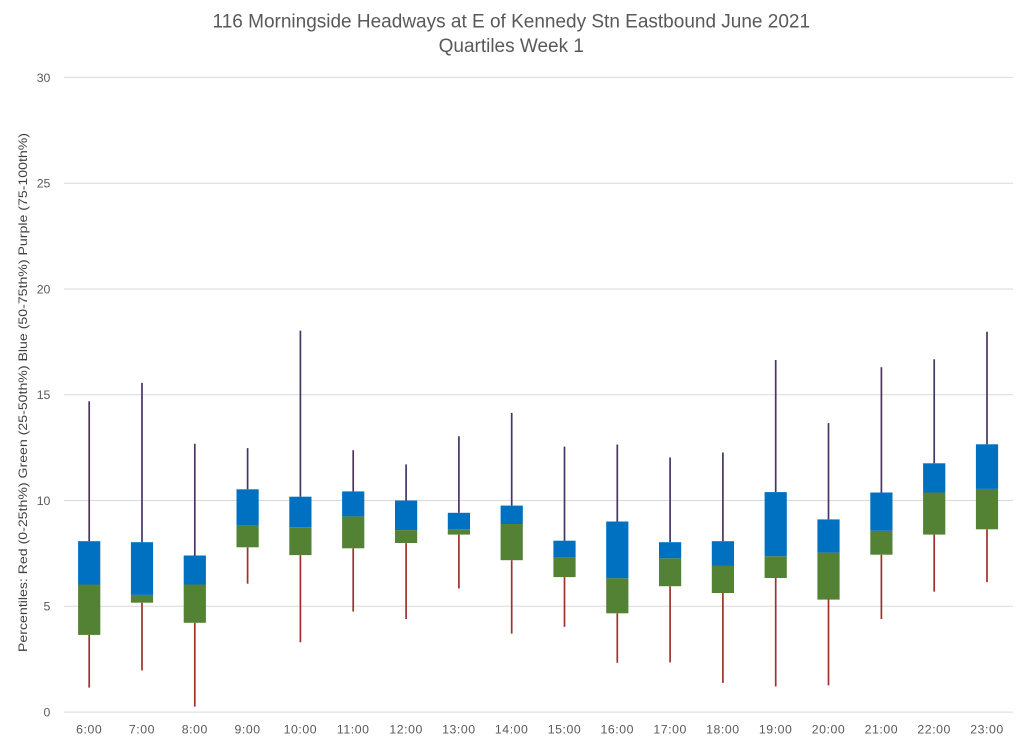 The height and width of the screenshot is (749, 1024). What do you see at coordinates (618, 730) in the screenshot?
I see `svg-text: 16:00` at bounding box center [618, 730].